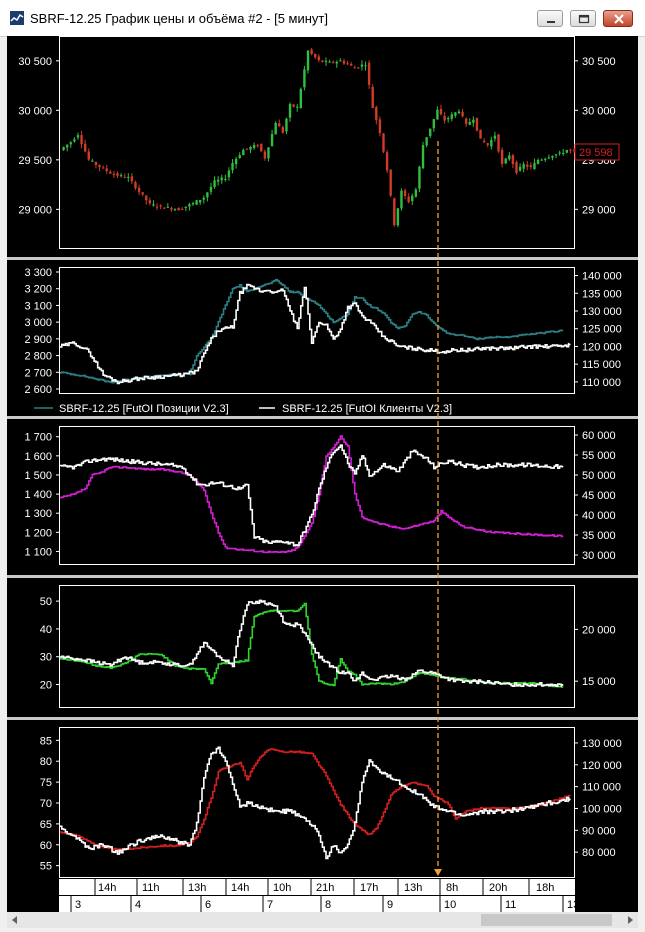 Image resolution: width=645 pixels, height=932 pixels. I want to click on scroll-right-icon, so click(630, 920).